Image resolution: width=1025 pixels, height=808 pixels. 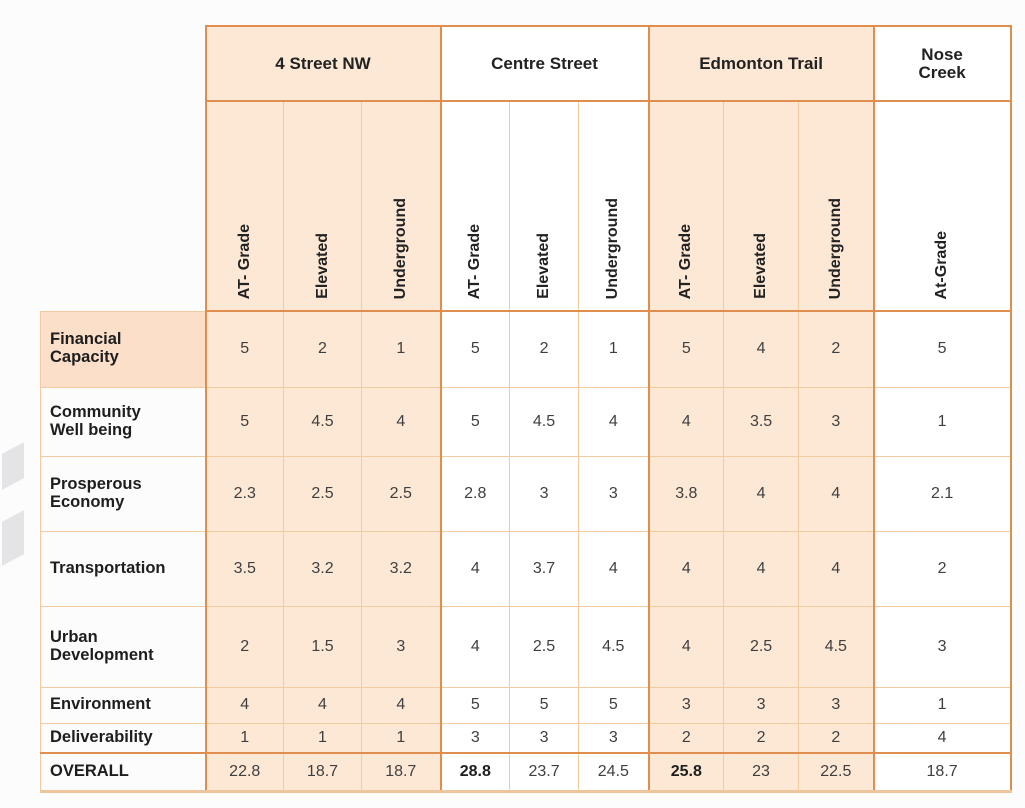 What do you see at coordinates (123, 705) in the screenshot?
I see `row-label-environment: Environment` at bounding box center [123, 705].